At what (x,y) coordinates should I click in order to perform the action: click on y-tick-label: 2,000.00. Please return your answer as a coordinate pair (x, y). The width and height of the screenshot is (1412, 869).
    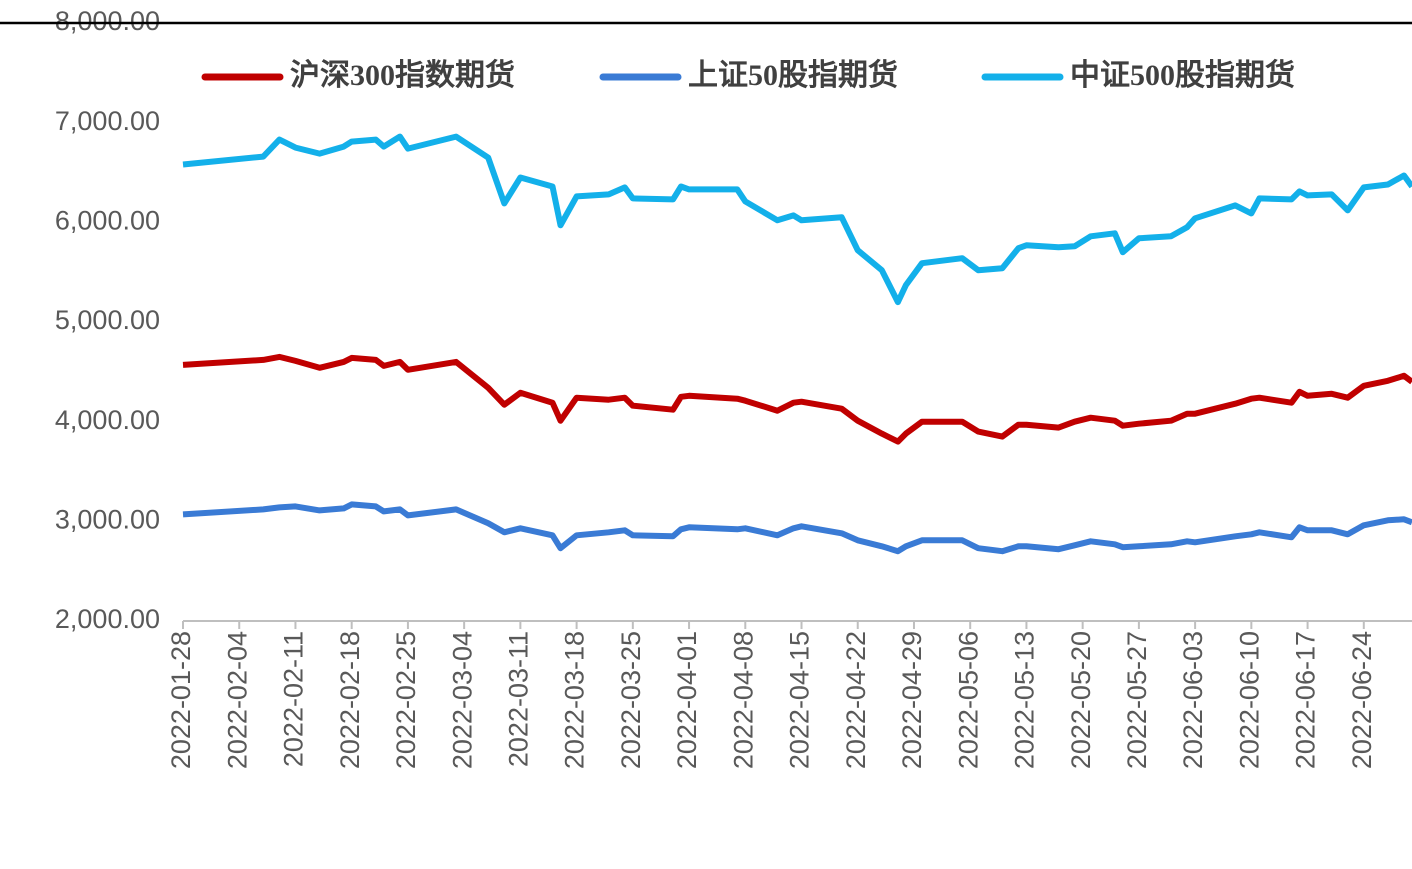
    Looking at the image, I should click on (107, 619).